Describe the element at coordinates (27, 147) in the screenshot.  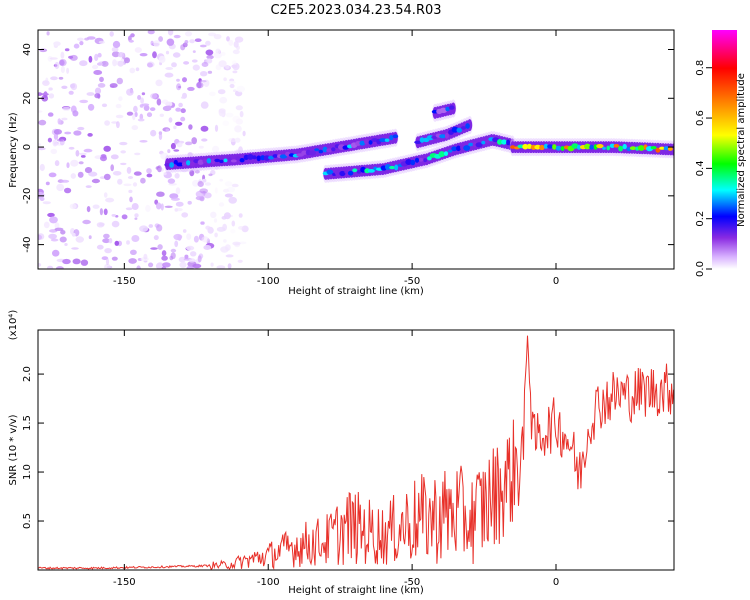
I see `y-tick-label: 0` at that location.